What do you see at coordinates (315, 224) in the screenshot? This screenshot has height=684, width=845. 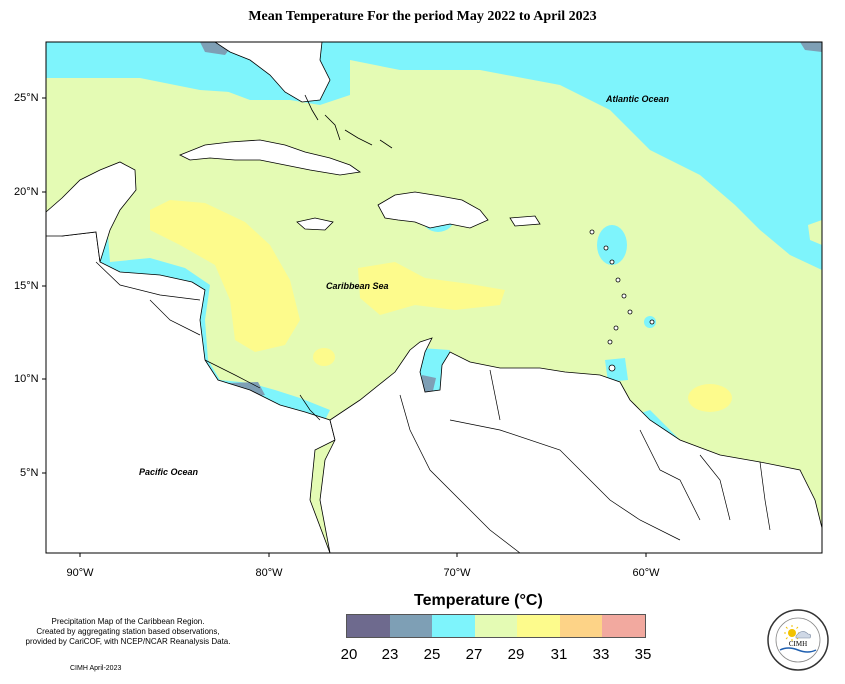 I see `land-jamaica` at bounding box center [315, 224].